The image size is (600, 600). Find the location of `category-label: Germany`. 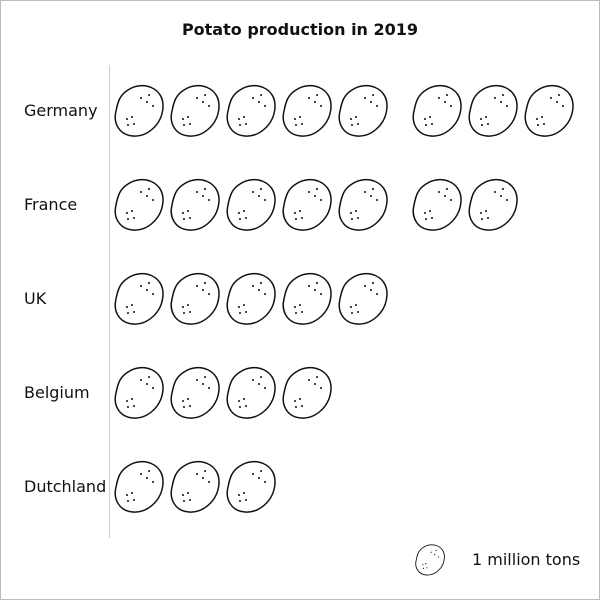

category-label: Germany is located at coordinates (61, 110).